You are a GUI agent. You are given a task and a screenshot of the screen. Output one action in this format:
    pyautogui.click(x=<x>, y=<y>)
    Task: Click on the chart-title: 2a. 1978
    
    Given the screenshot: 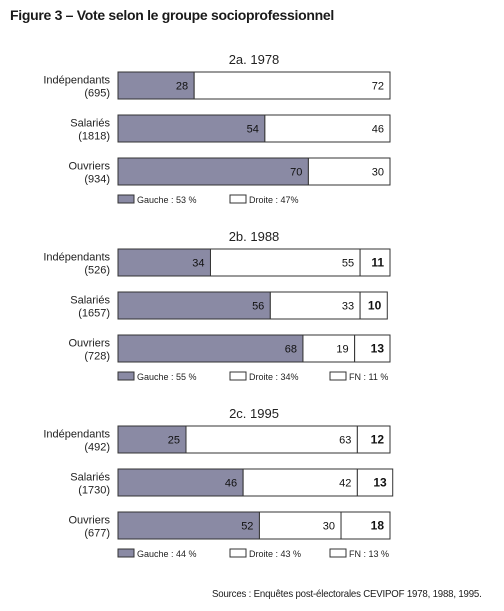 What is the action you would take?
    pyautogui.click(x=254, y=59)
    